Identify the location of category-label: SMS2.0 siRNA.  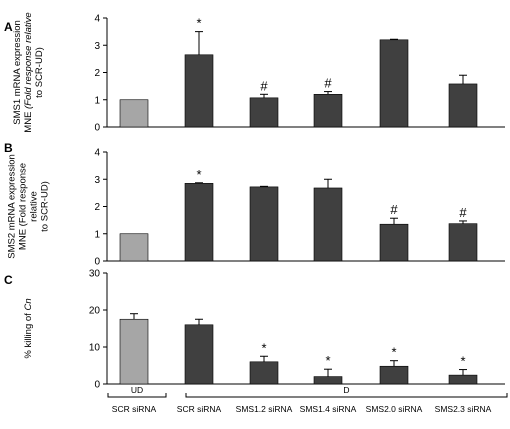
(394, 409).